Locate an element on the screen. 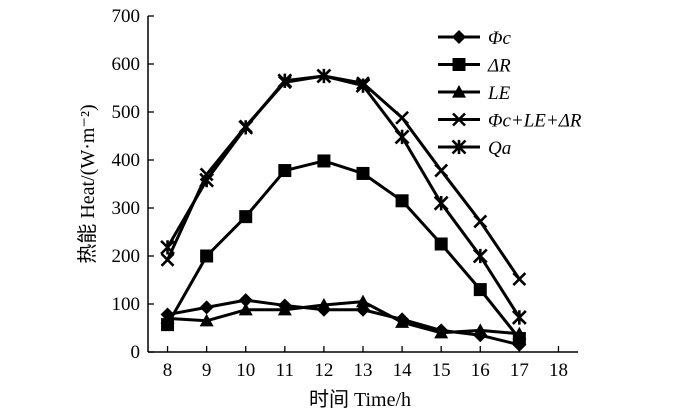 The width and height of the screenshot is (700, 419). x-tick-label: 8 is located at coordinates (168, 370).